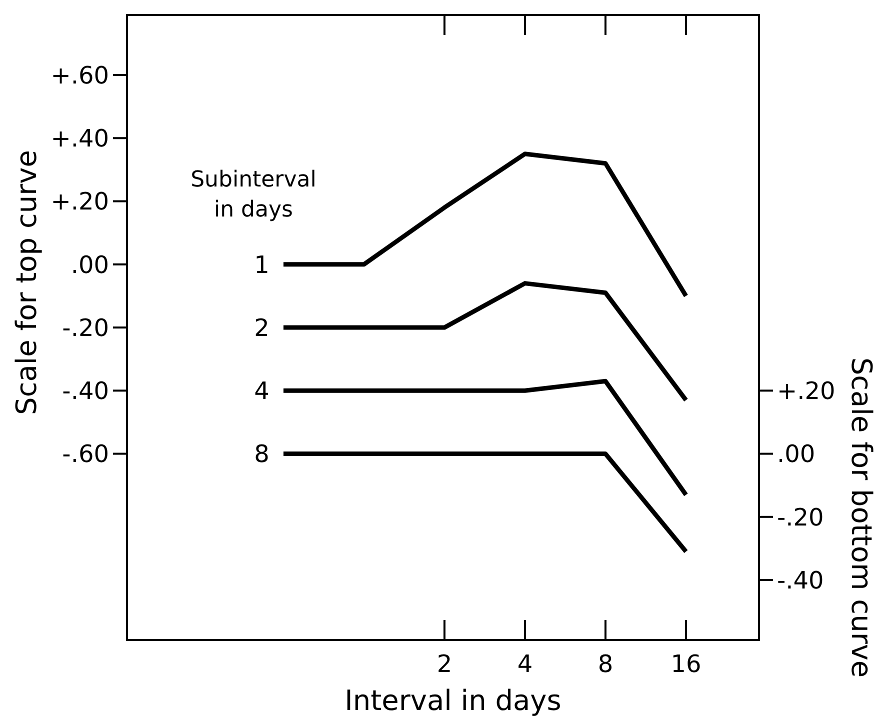 The image size is (880, 726). What do you see at coordinates (606, 664) in the screenshot?
I see `x-tick-label: 8` at bounding box center [606, 664].